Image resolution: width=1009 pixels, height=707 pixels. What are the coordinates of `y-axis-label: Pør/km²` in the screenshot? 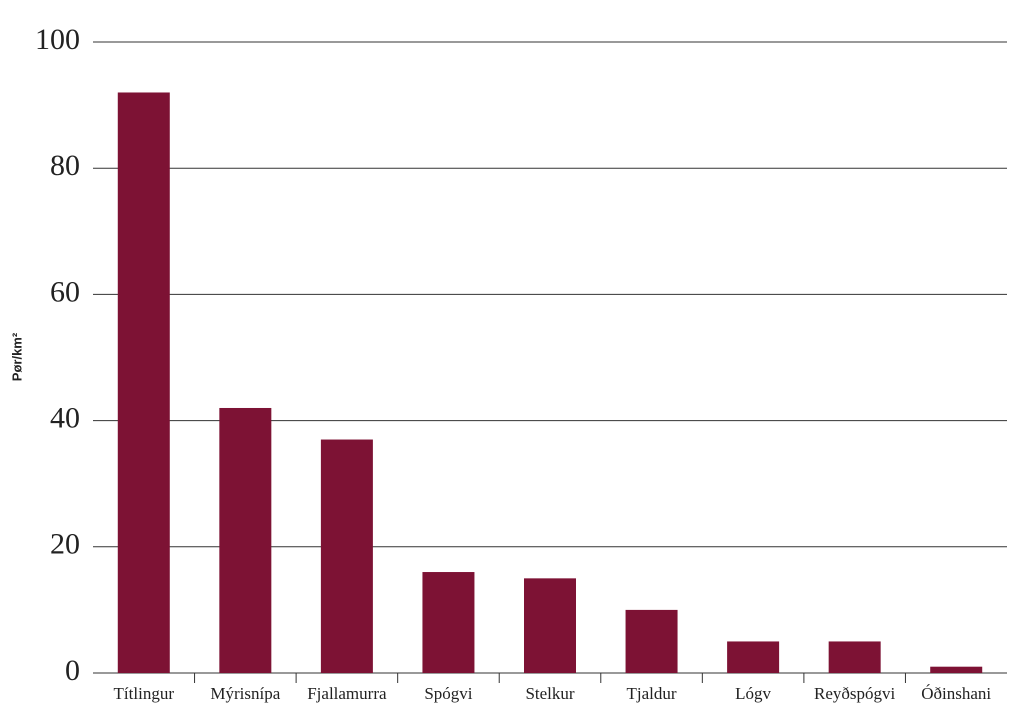 It's located at (16, 356).